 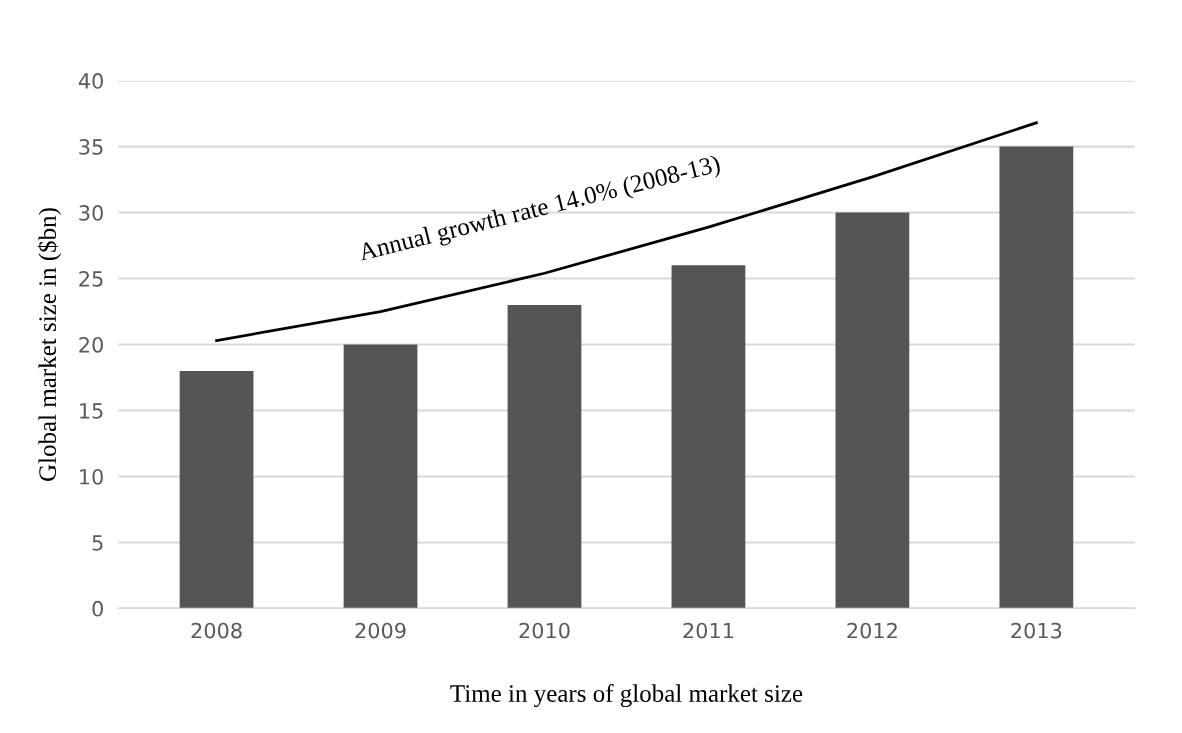 I want to click on y-tick-label: 20, so click(x=91, y=344).